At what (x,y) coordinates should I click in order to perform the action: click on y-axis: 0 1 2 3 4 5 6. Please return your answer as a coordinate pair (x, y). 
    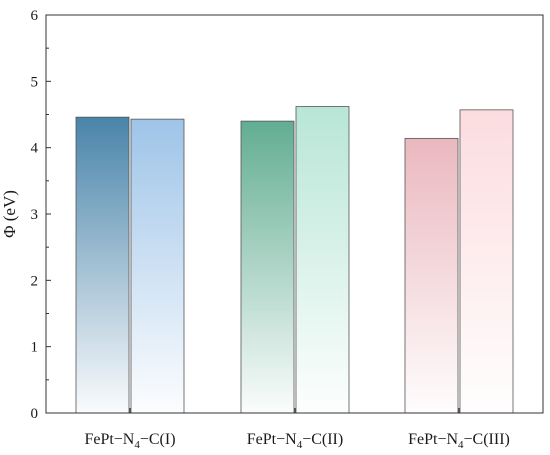
    Looking at the image, I should click on (41, 215).